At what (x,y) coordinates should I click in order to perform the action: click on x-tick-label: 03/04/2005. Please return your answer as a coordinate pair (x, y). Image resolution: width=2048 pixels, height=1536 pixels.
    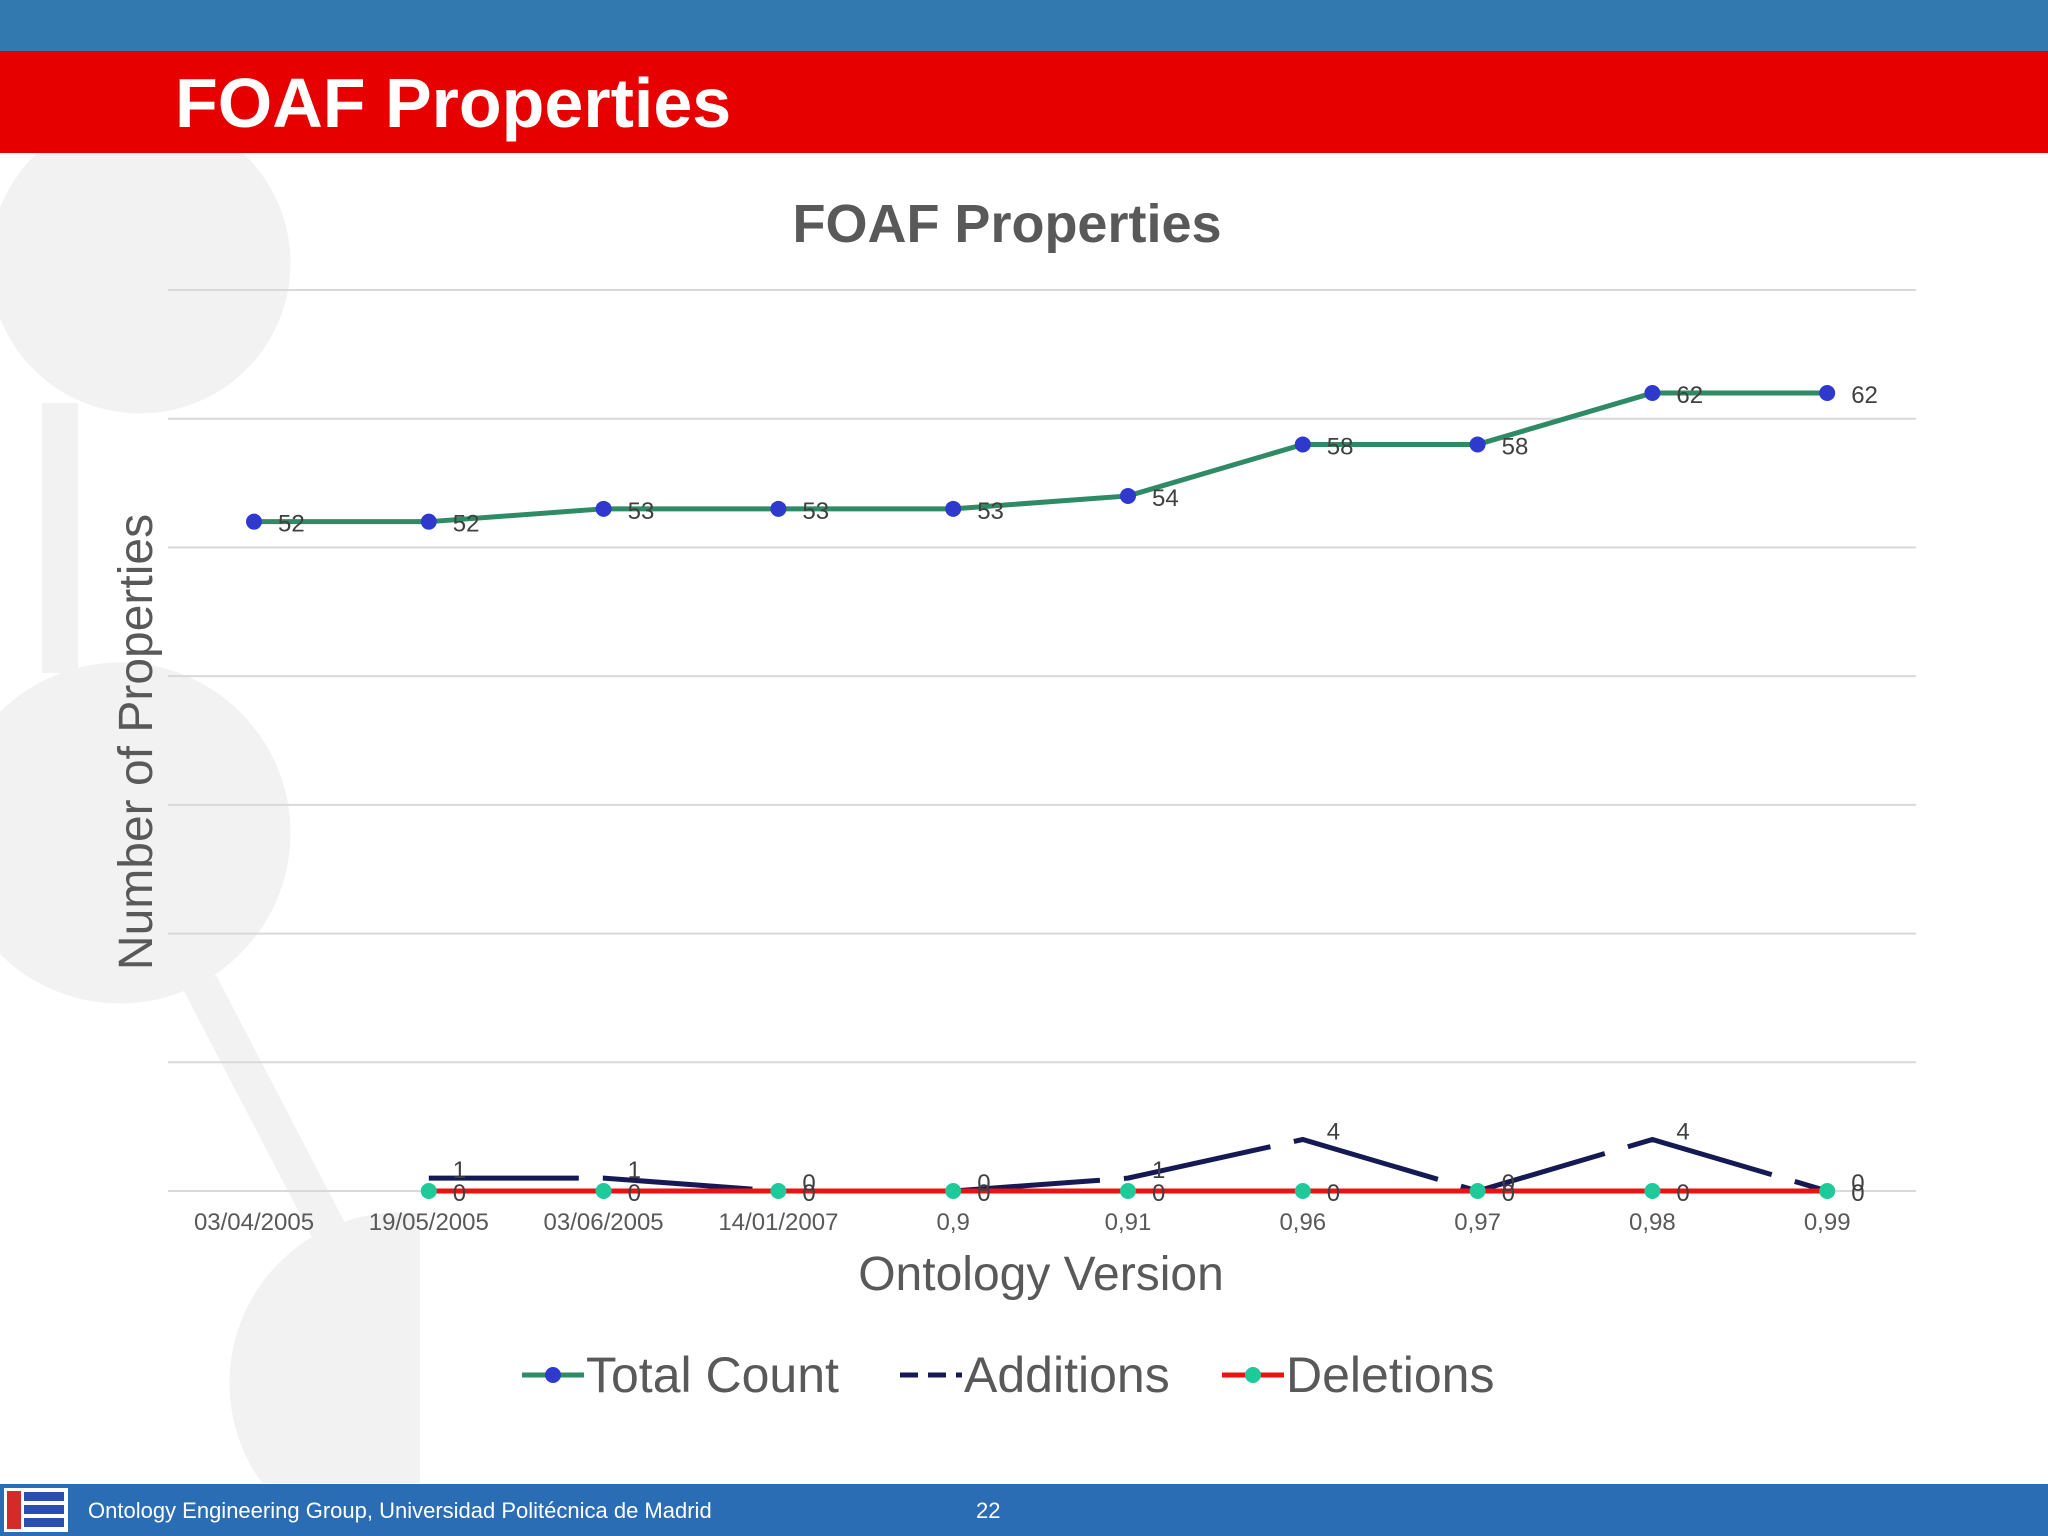
    Looking at the image, I should click on (254, 1222).